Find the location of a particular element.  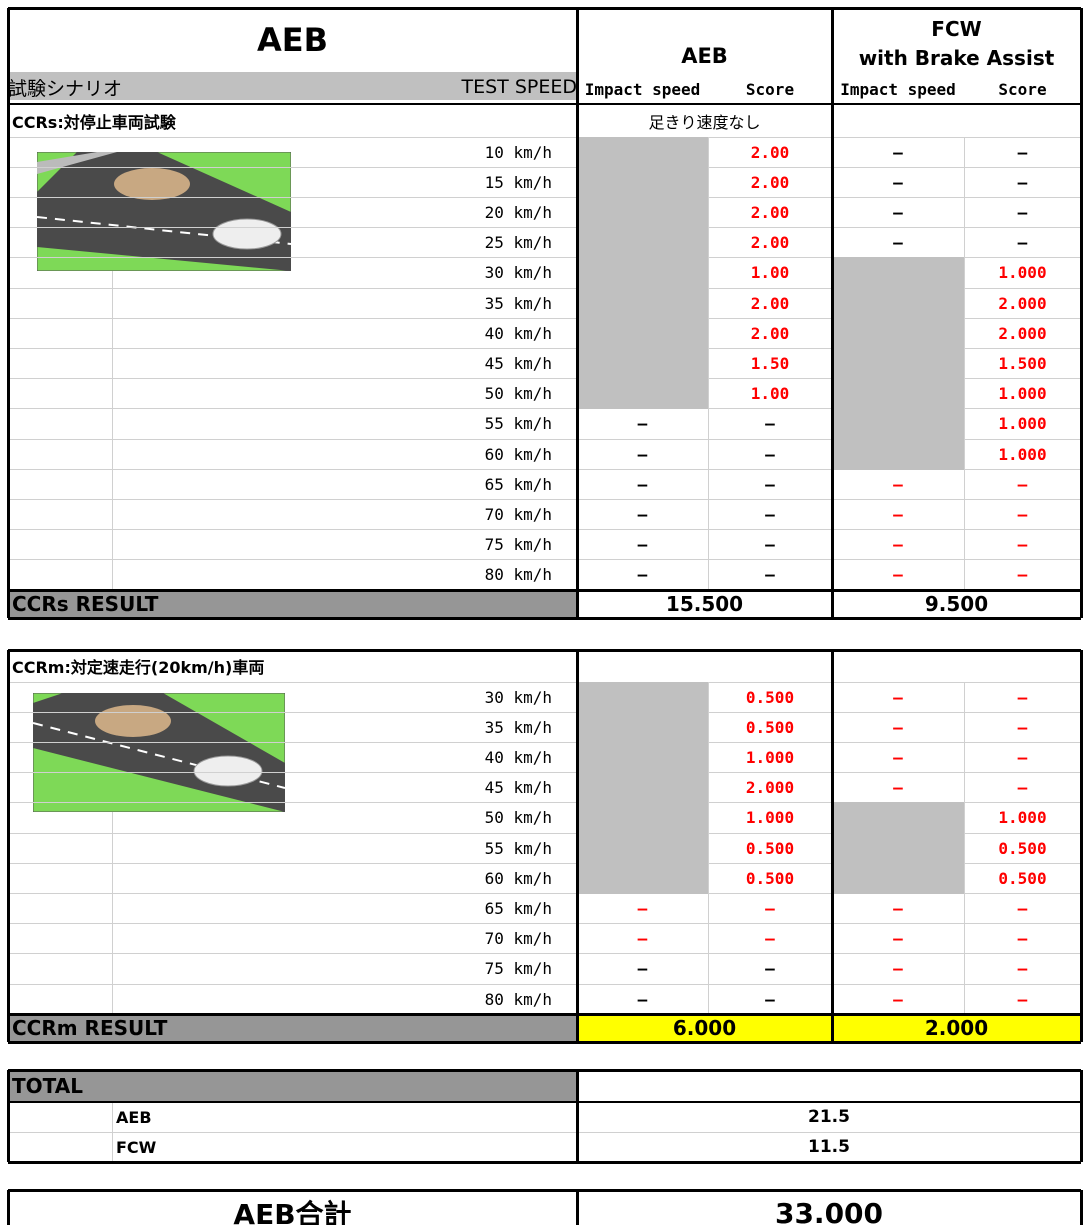

speed-label: 65 km/h is located at coordinates (518, 484).